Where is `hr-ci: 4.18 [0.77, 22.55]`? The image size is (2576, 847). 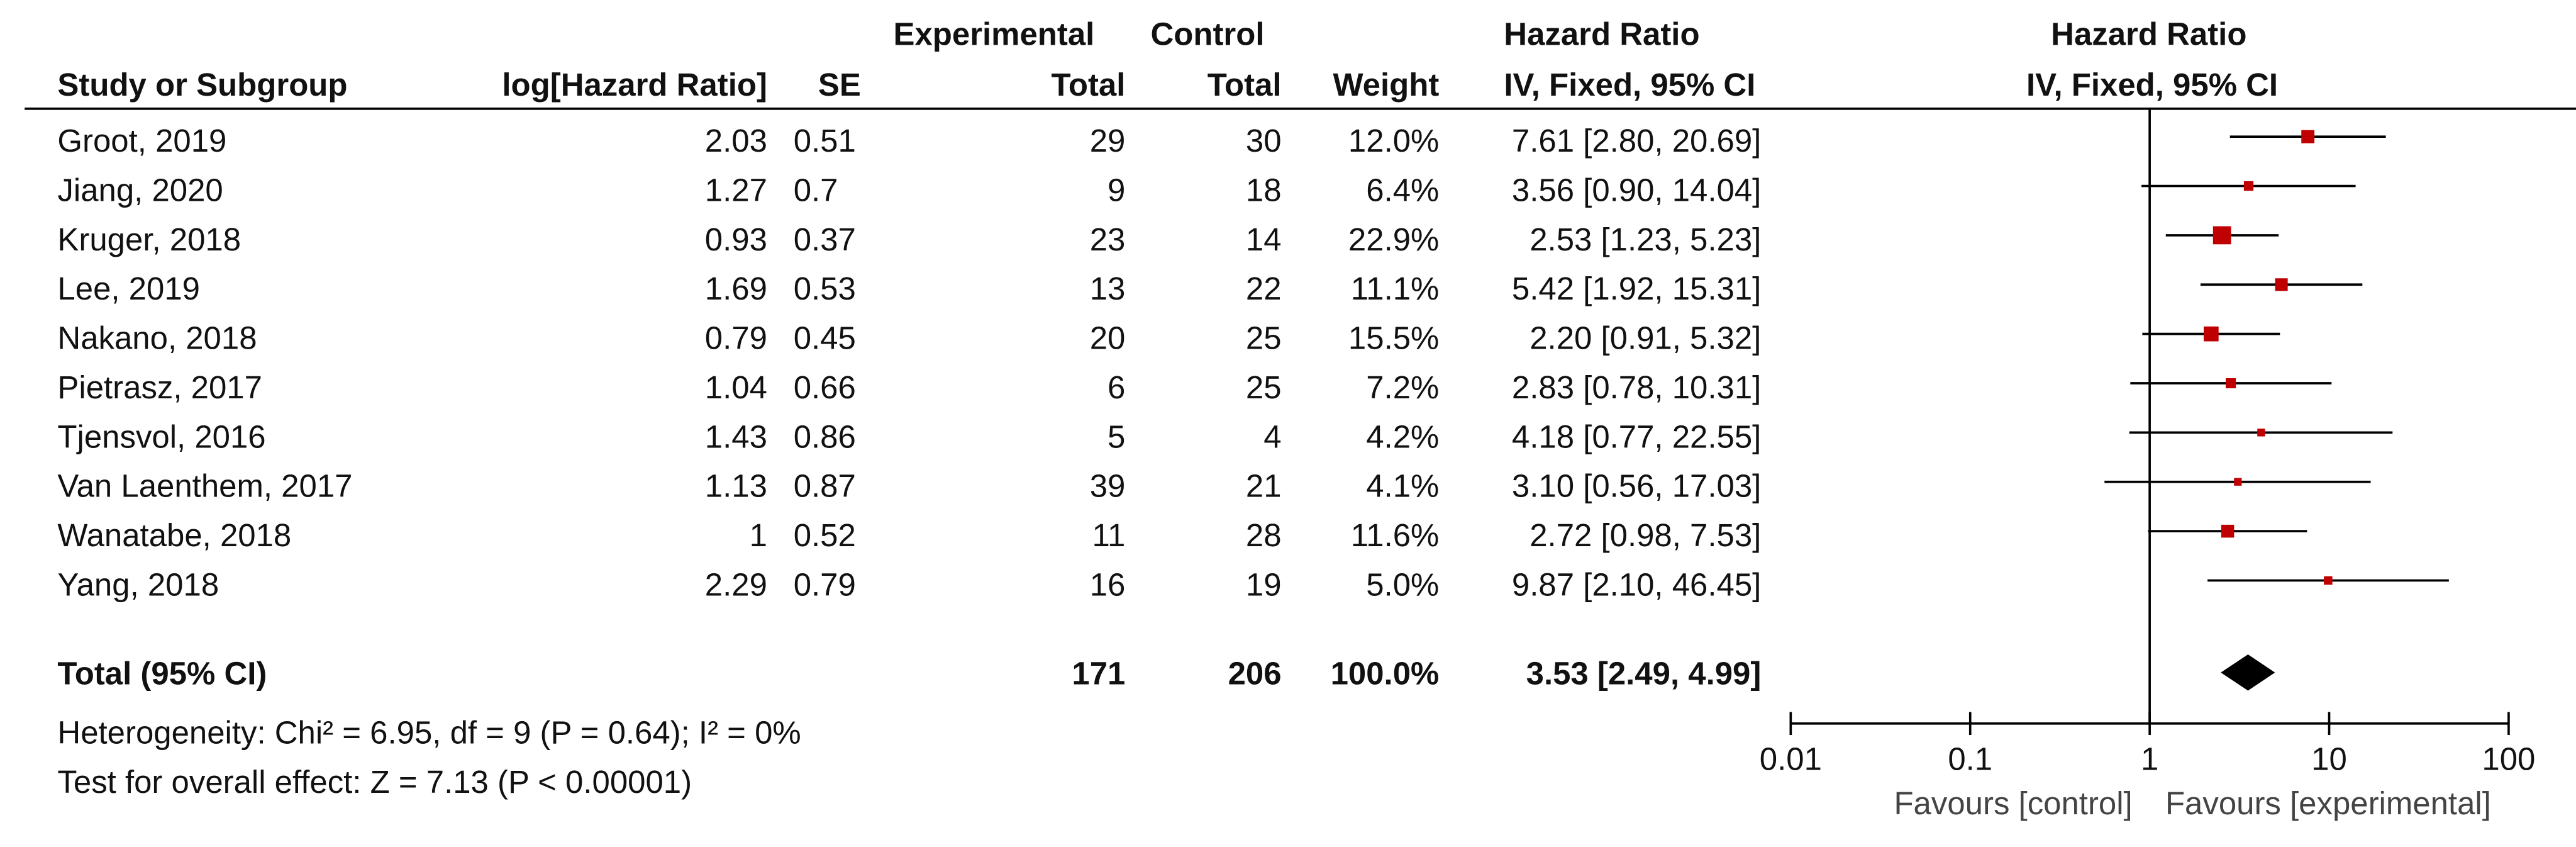 hr-ci: 4.18 [0.77, 22.55] is located at coordinates (1636, 436).